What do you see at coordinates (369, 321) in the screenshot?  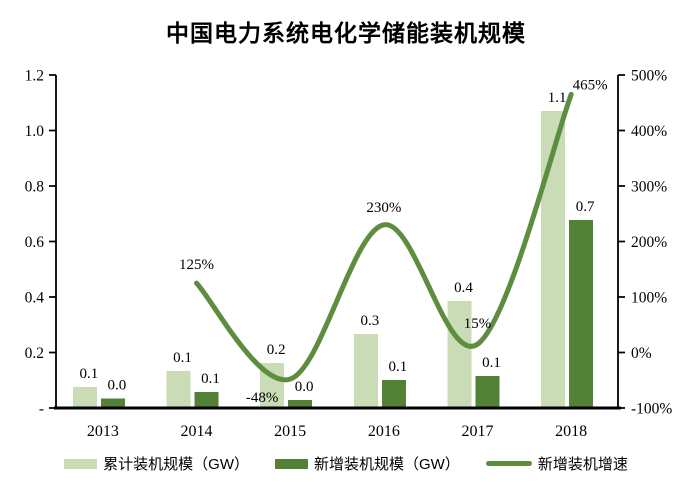 I see `bar-cumulative-label-2016: 0.3` at bounding box center [369, 321].